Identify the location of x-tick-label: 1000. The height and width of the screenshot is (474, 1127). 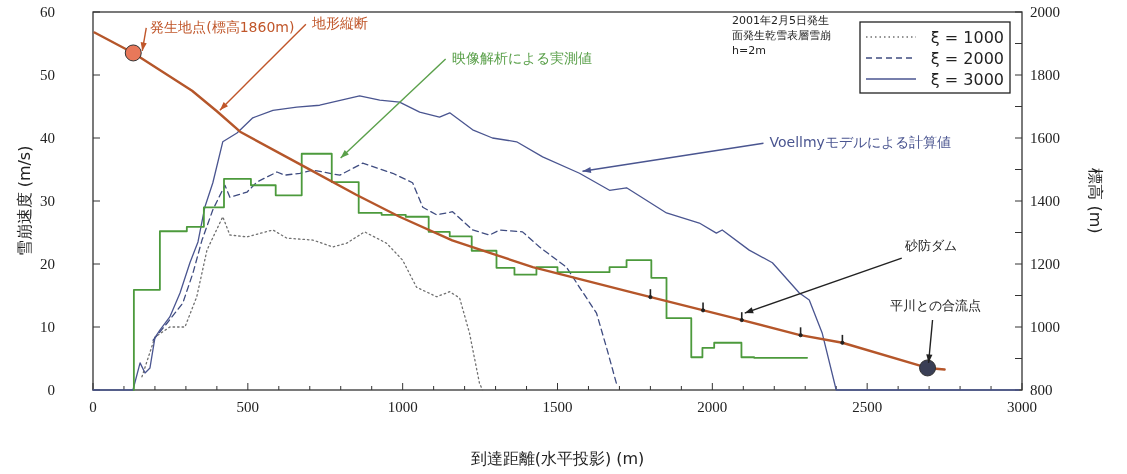
(402, 407).